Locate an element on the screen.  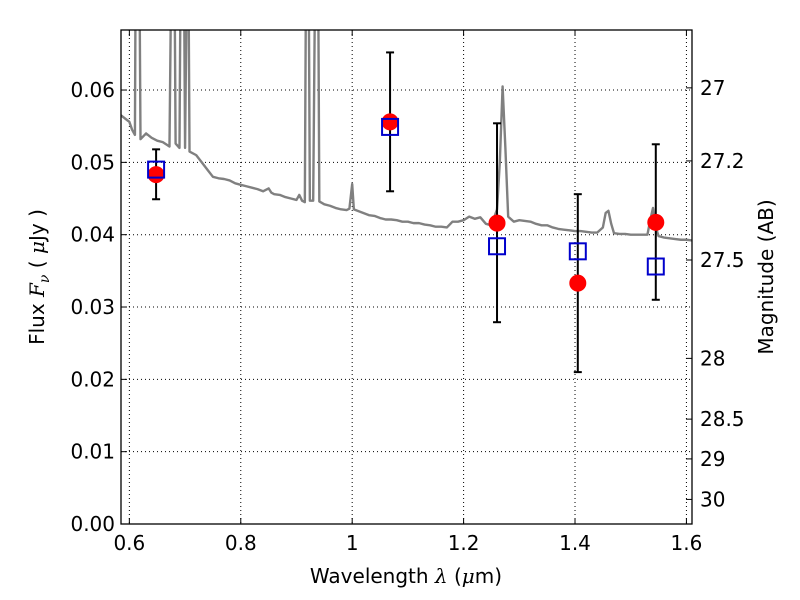
x-tick-label: 1.6 is located at coordinates (687, 543).